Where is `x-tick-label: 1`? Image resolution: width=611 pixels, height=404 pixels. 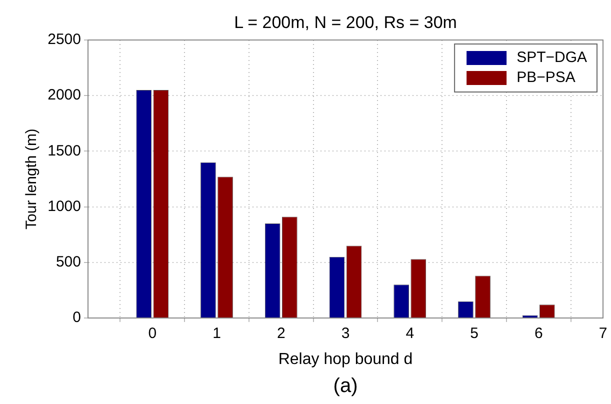 x-tick-label: 1 is located at coordinates (216, 333).